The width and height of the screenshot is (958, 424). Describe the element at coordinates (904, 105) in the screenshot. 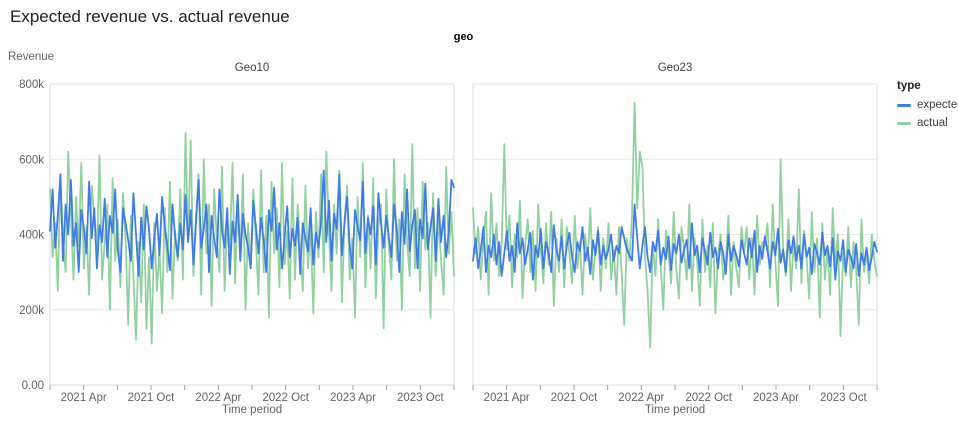

I see `expected-line-swatch-icon` at that location.